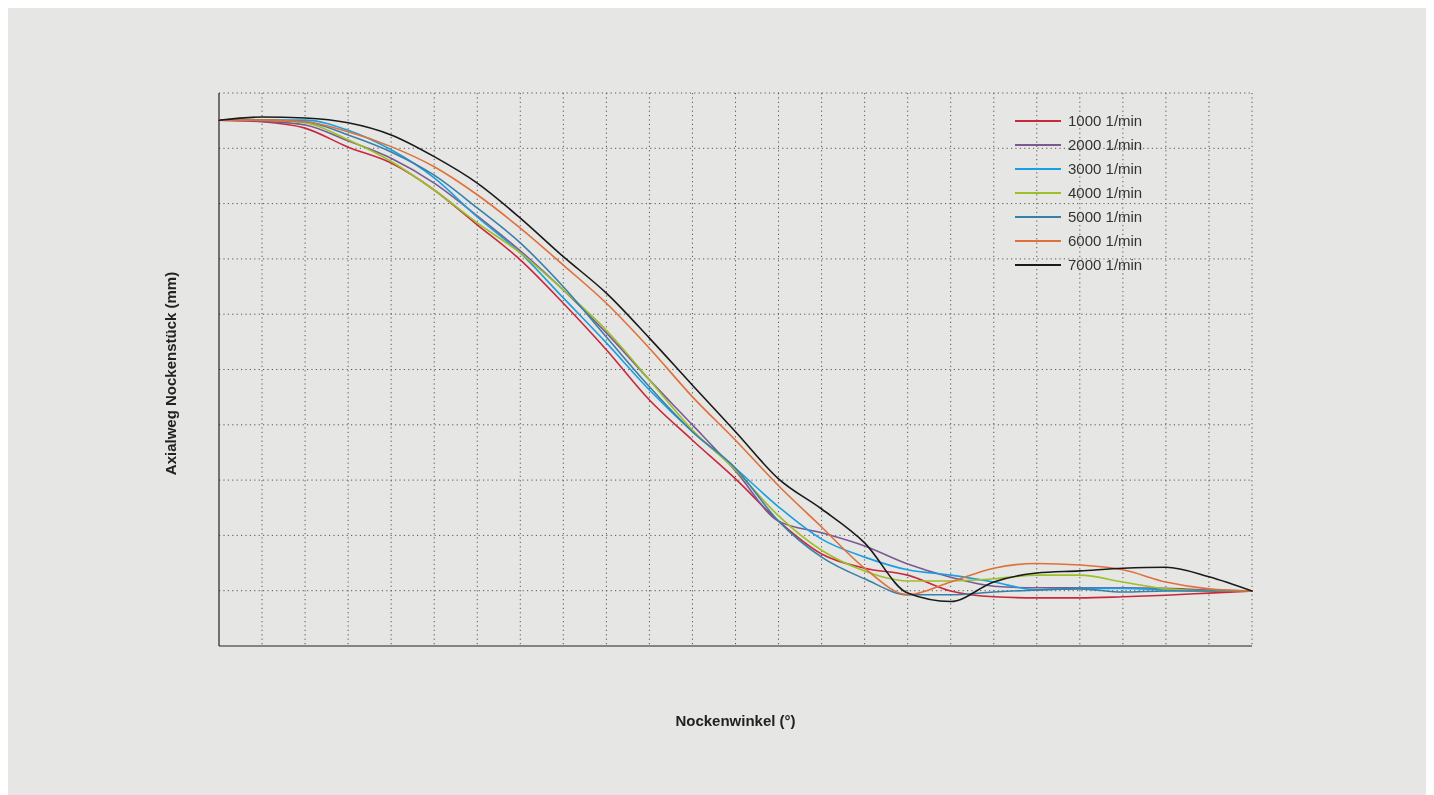  I want to click on legend-label: 5000 1/min, so click(1105, 216).